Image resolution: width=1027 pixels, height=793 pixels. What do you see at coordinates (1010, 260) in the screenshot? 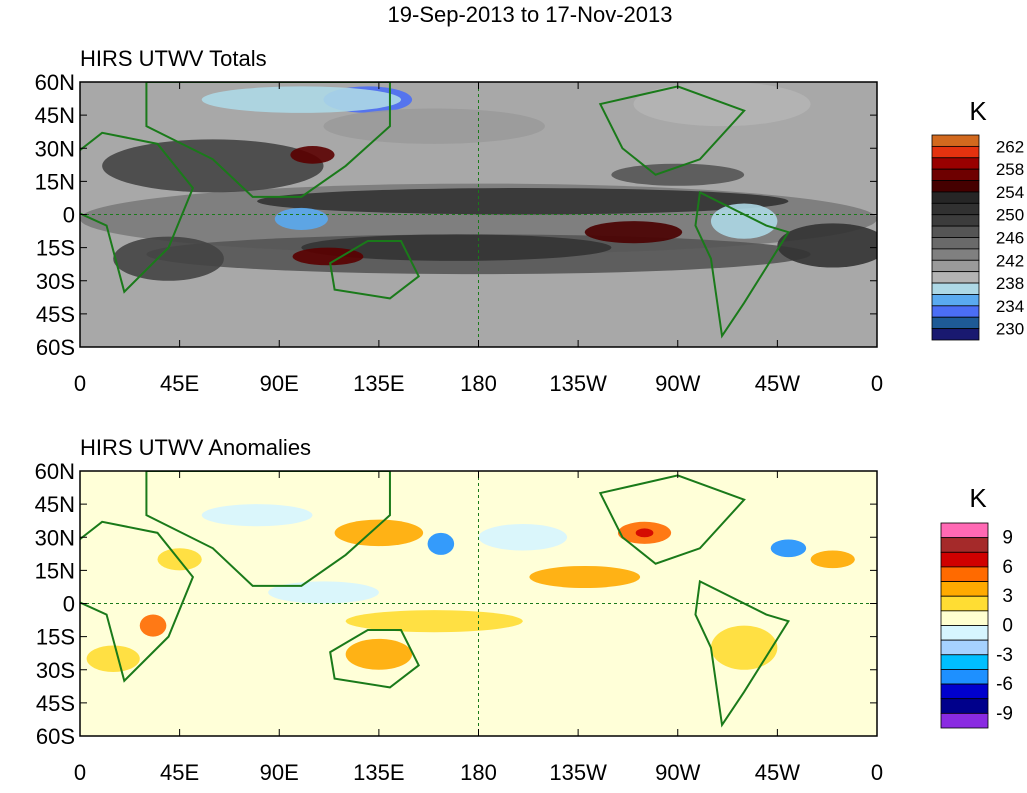
I see `colorbar-label: 242` at bounding box center [1010, 260].